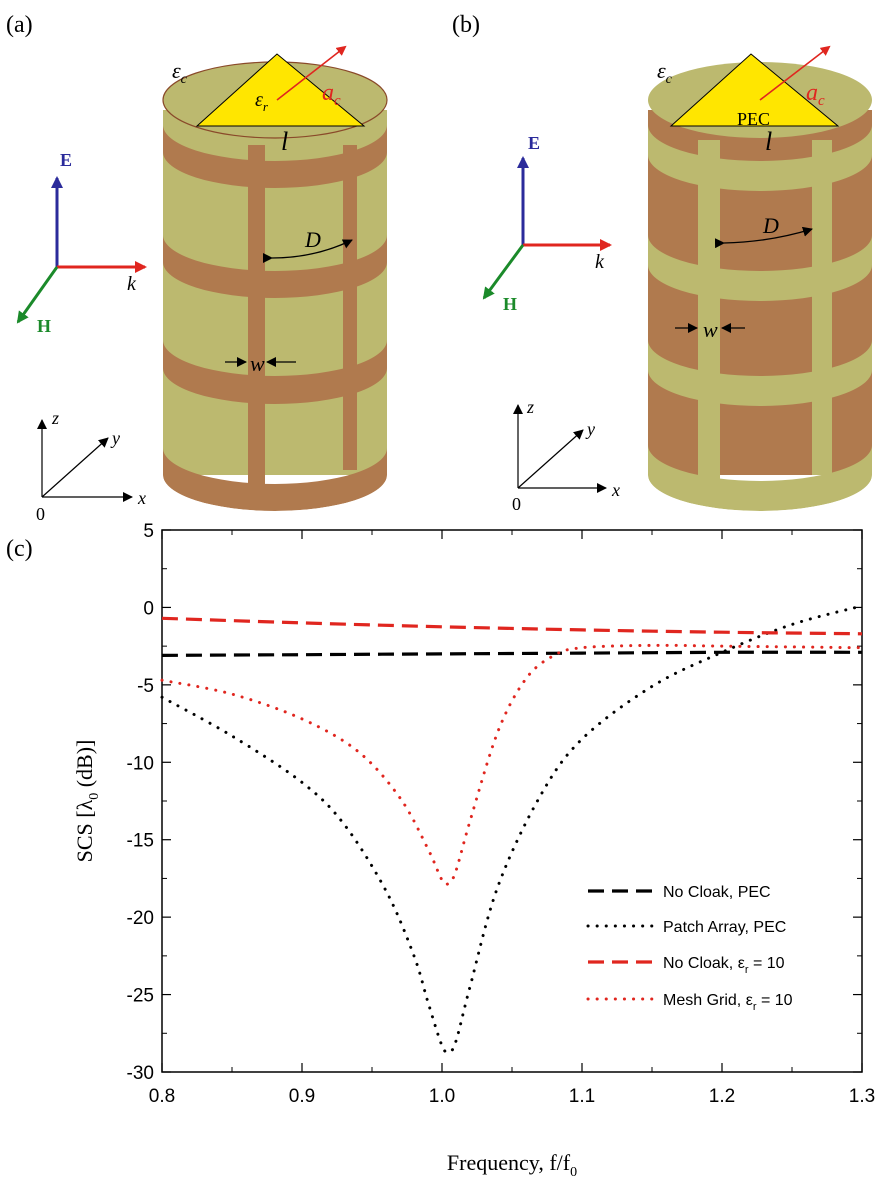 This screenshot has height=1188, width=878. I want to click on axes-b, so click(560, 448).